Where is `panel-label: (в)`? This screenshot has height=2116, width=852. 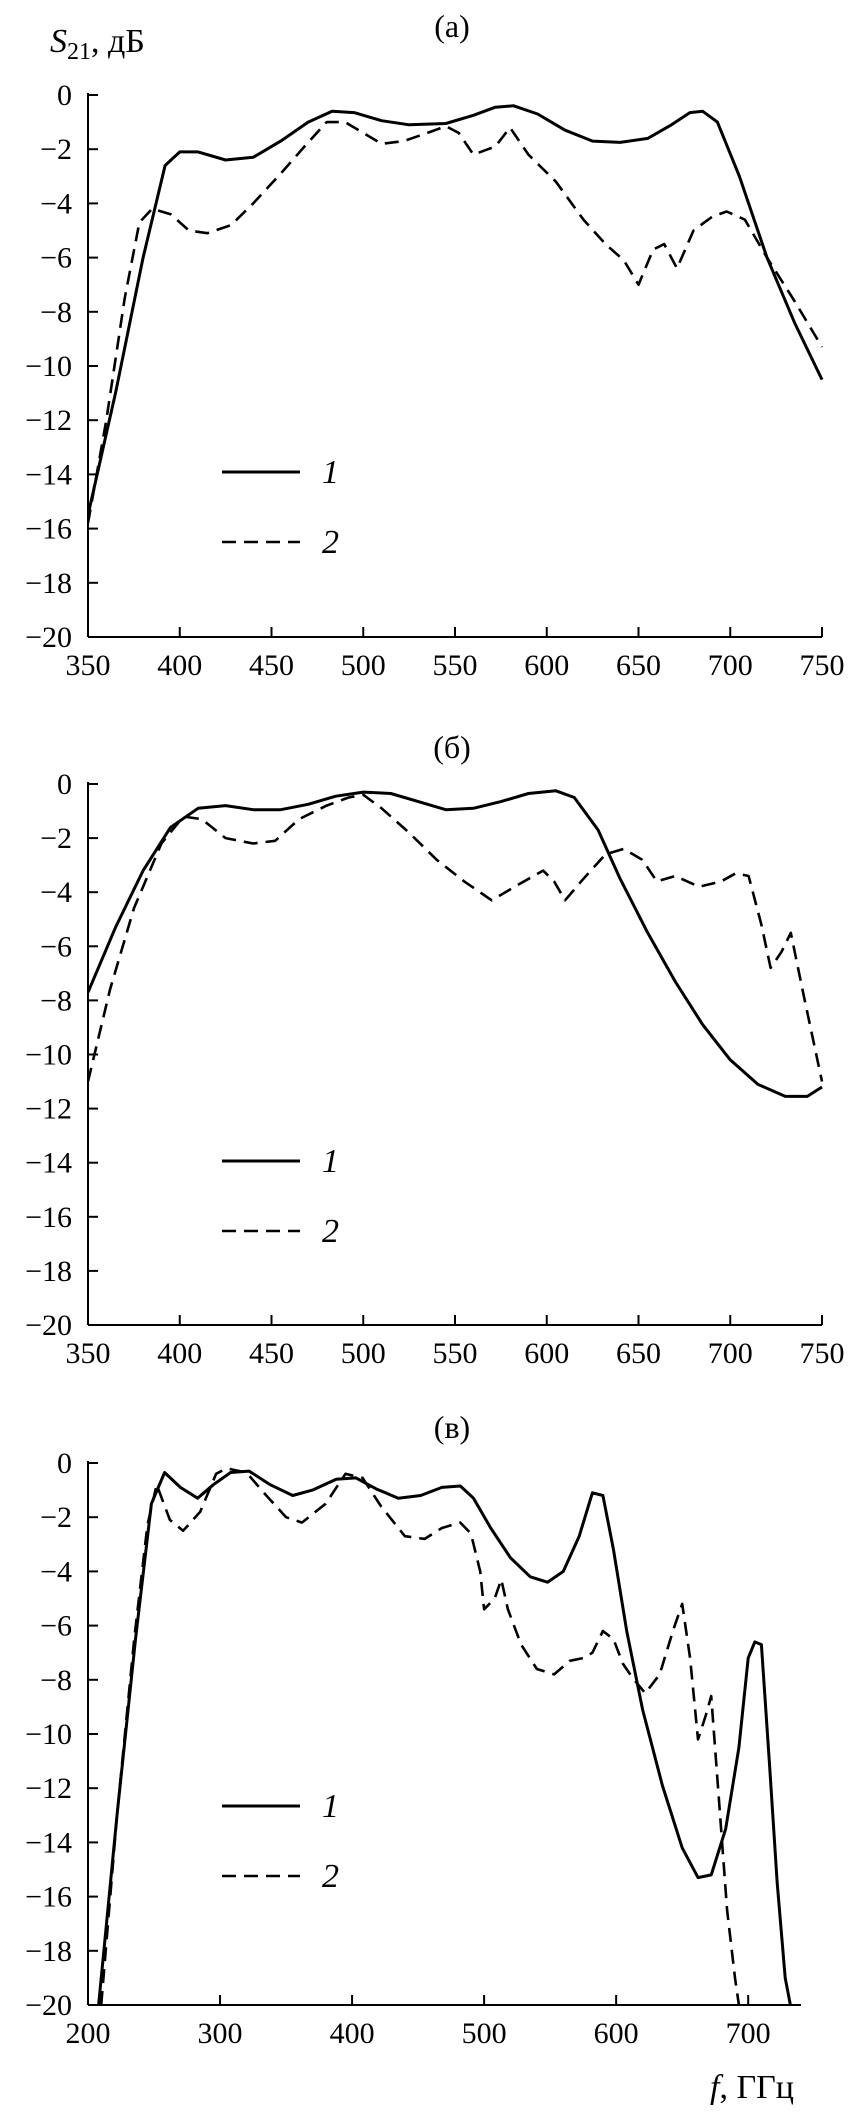 panel-label: (в) is located at coordinates (452, 1427).